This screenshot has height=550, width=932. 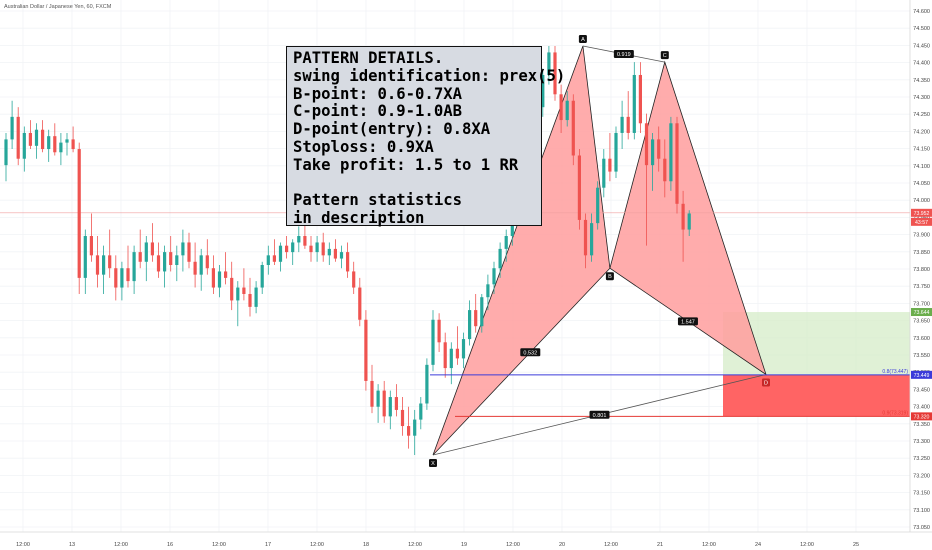 What do you see at coordinates (921, 46) in the screenshot?
I see `y-tick-label: 74.450` at bounding box center [921, 46].